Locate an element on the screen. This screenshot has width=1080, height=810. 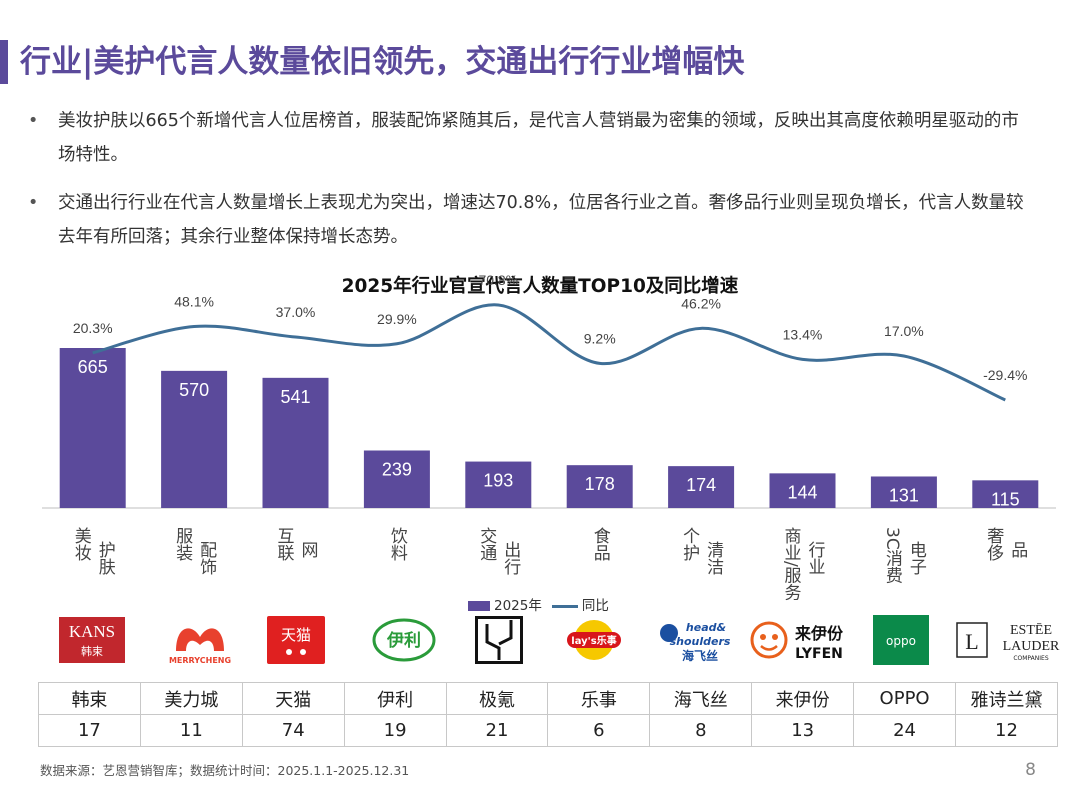
data-source-footer: 数据来源：艺恩营销智库；数据统计时间：2025.1.1-2025.12.31 is located at coordinates (225, 770).